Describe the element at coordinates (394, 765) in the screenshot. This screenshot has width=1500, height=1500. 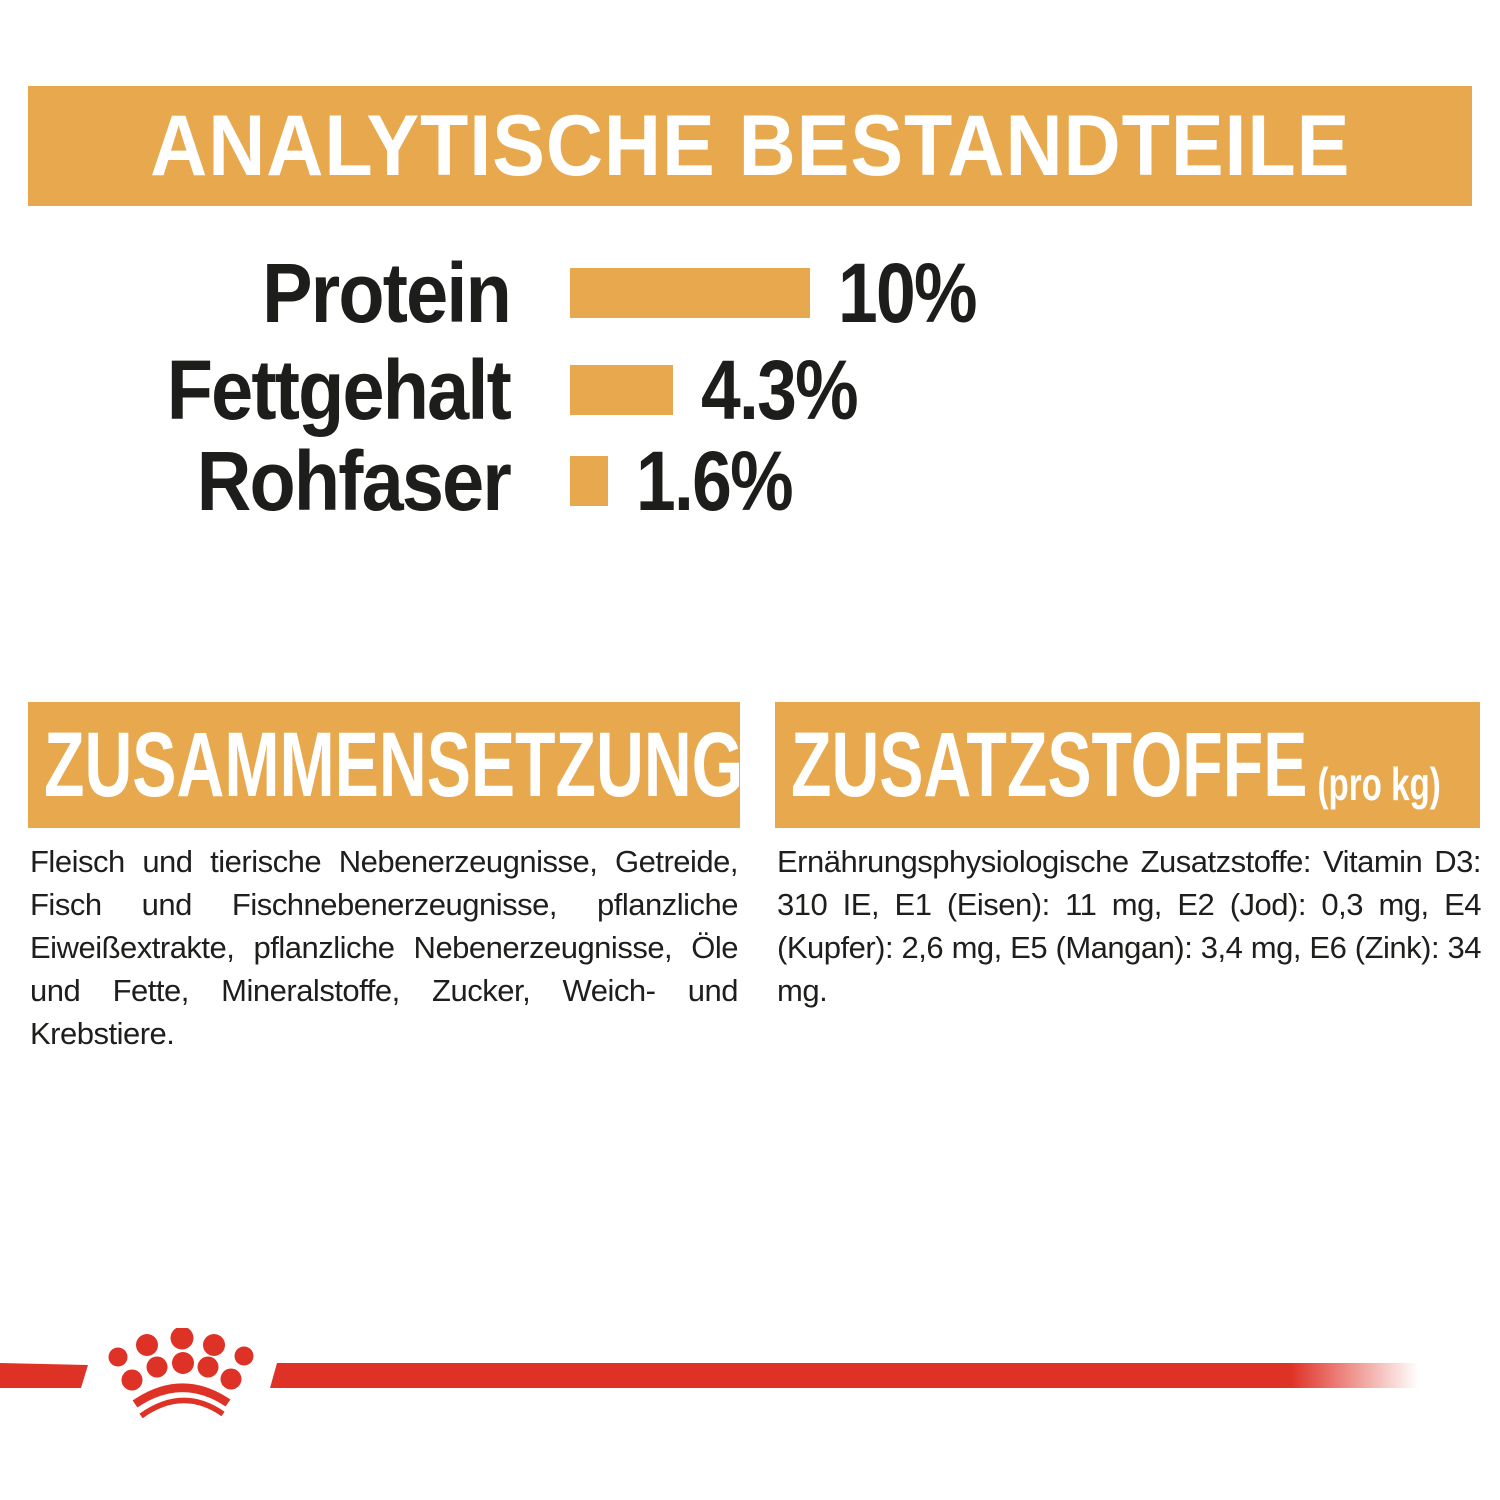
I see `composition-title: ZUSAMMENSETZUNG` at that location.